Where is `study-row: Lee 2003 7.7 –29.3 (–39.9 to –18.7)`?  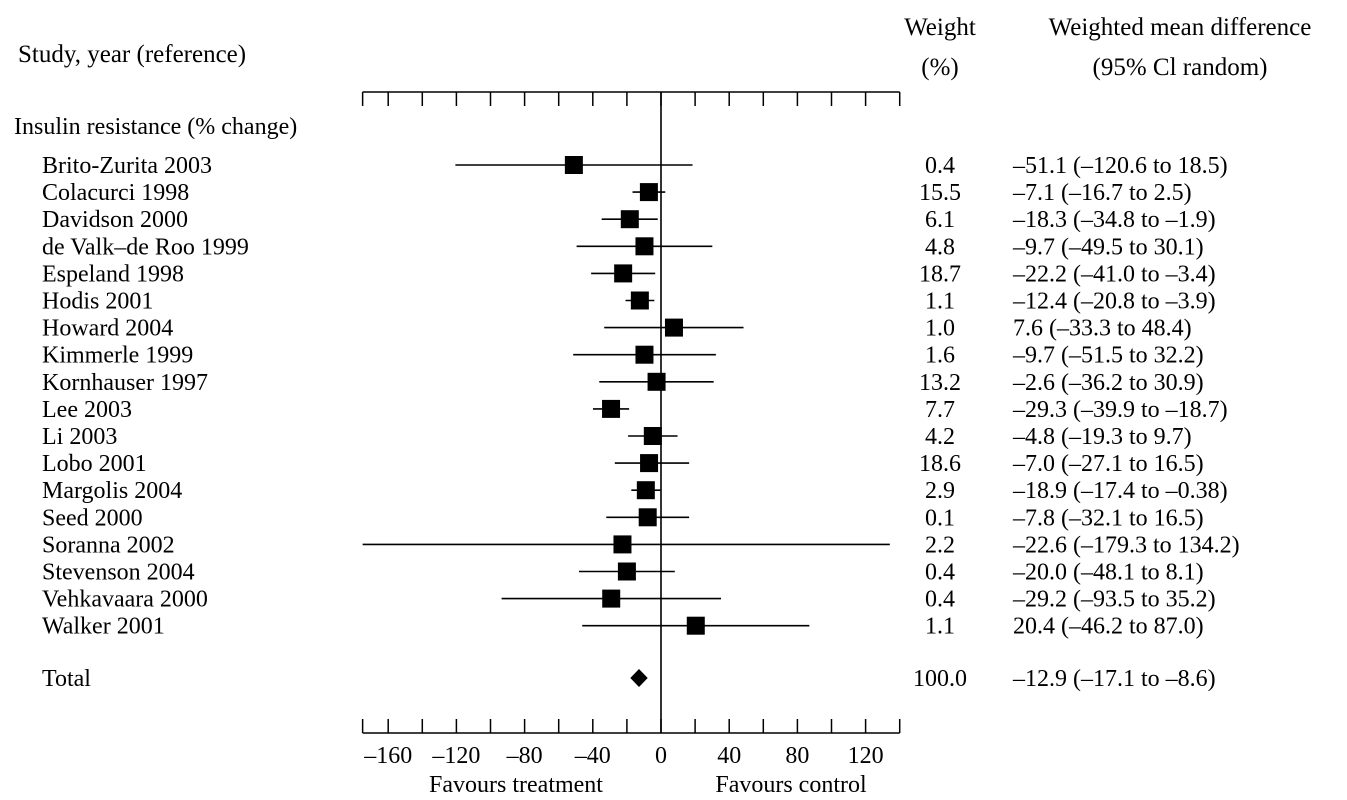
study-row: Lee 2003 7.7 –29.3 (–39.9 to –18.7) is located at coordinates (635, 410).